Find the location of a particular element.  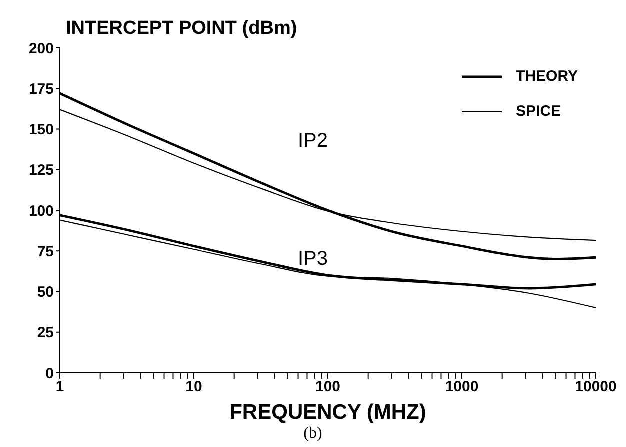

x-tick-label: 10000 is located at coordinates (596, 387).